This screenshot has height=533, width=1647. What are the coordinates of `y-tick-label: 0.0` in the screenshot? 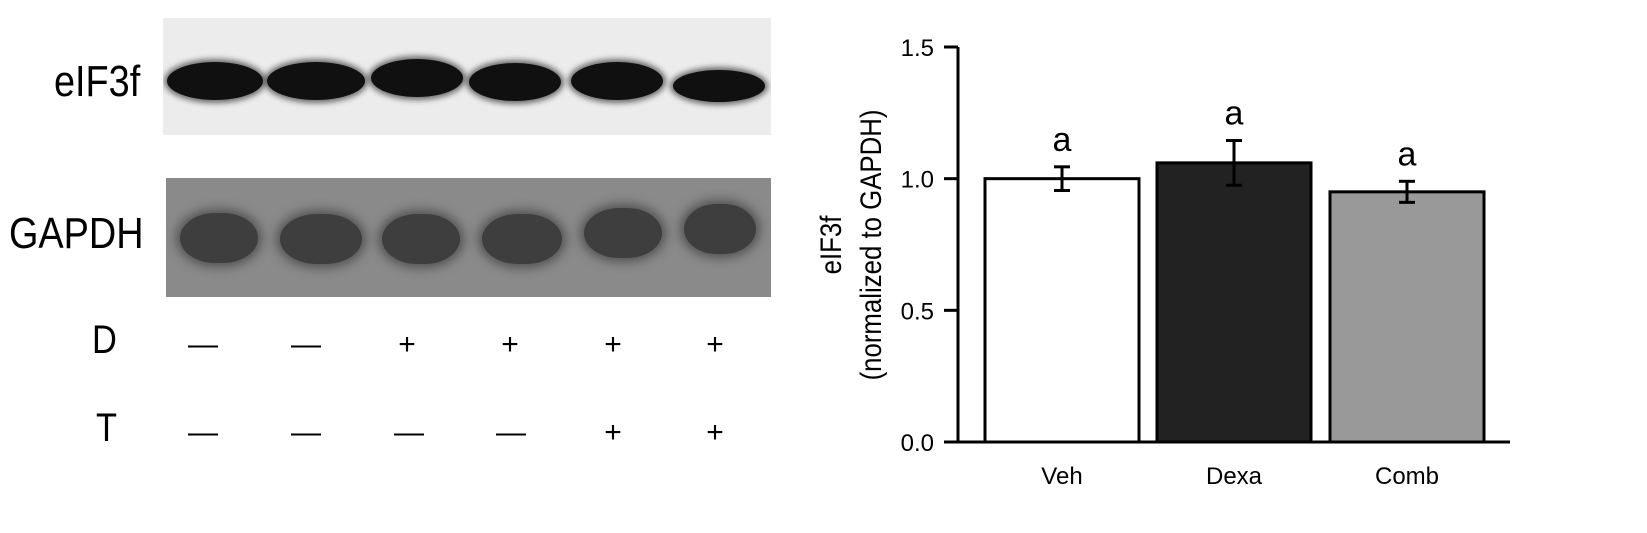 It's located at (917, 443).